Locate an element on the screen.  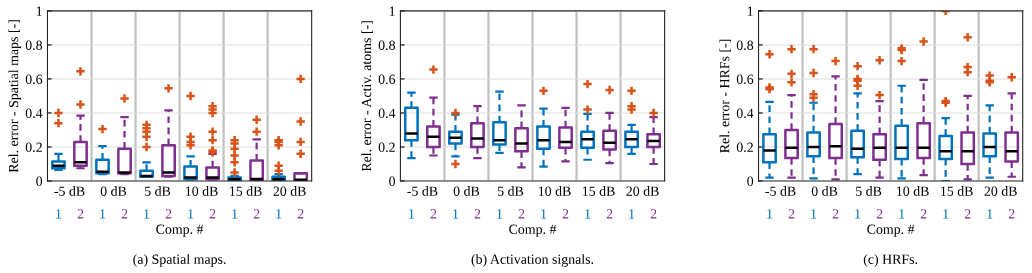
y-axis-title: Rel. error - Spatial maps [-] is located at coordinates (15, 96).